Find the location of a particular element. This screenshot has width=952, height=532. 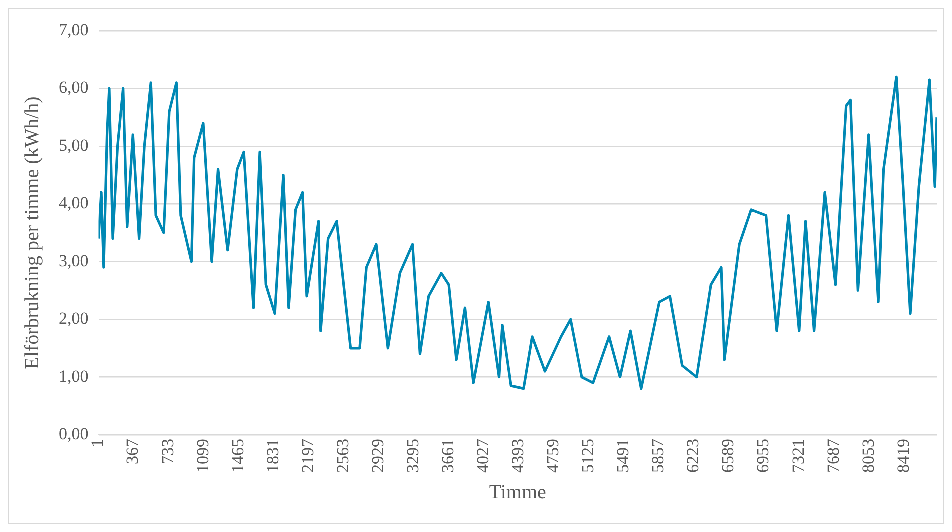

y-tick-label: 7,00 is located at coordinates (74, 30).